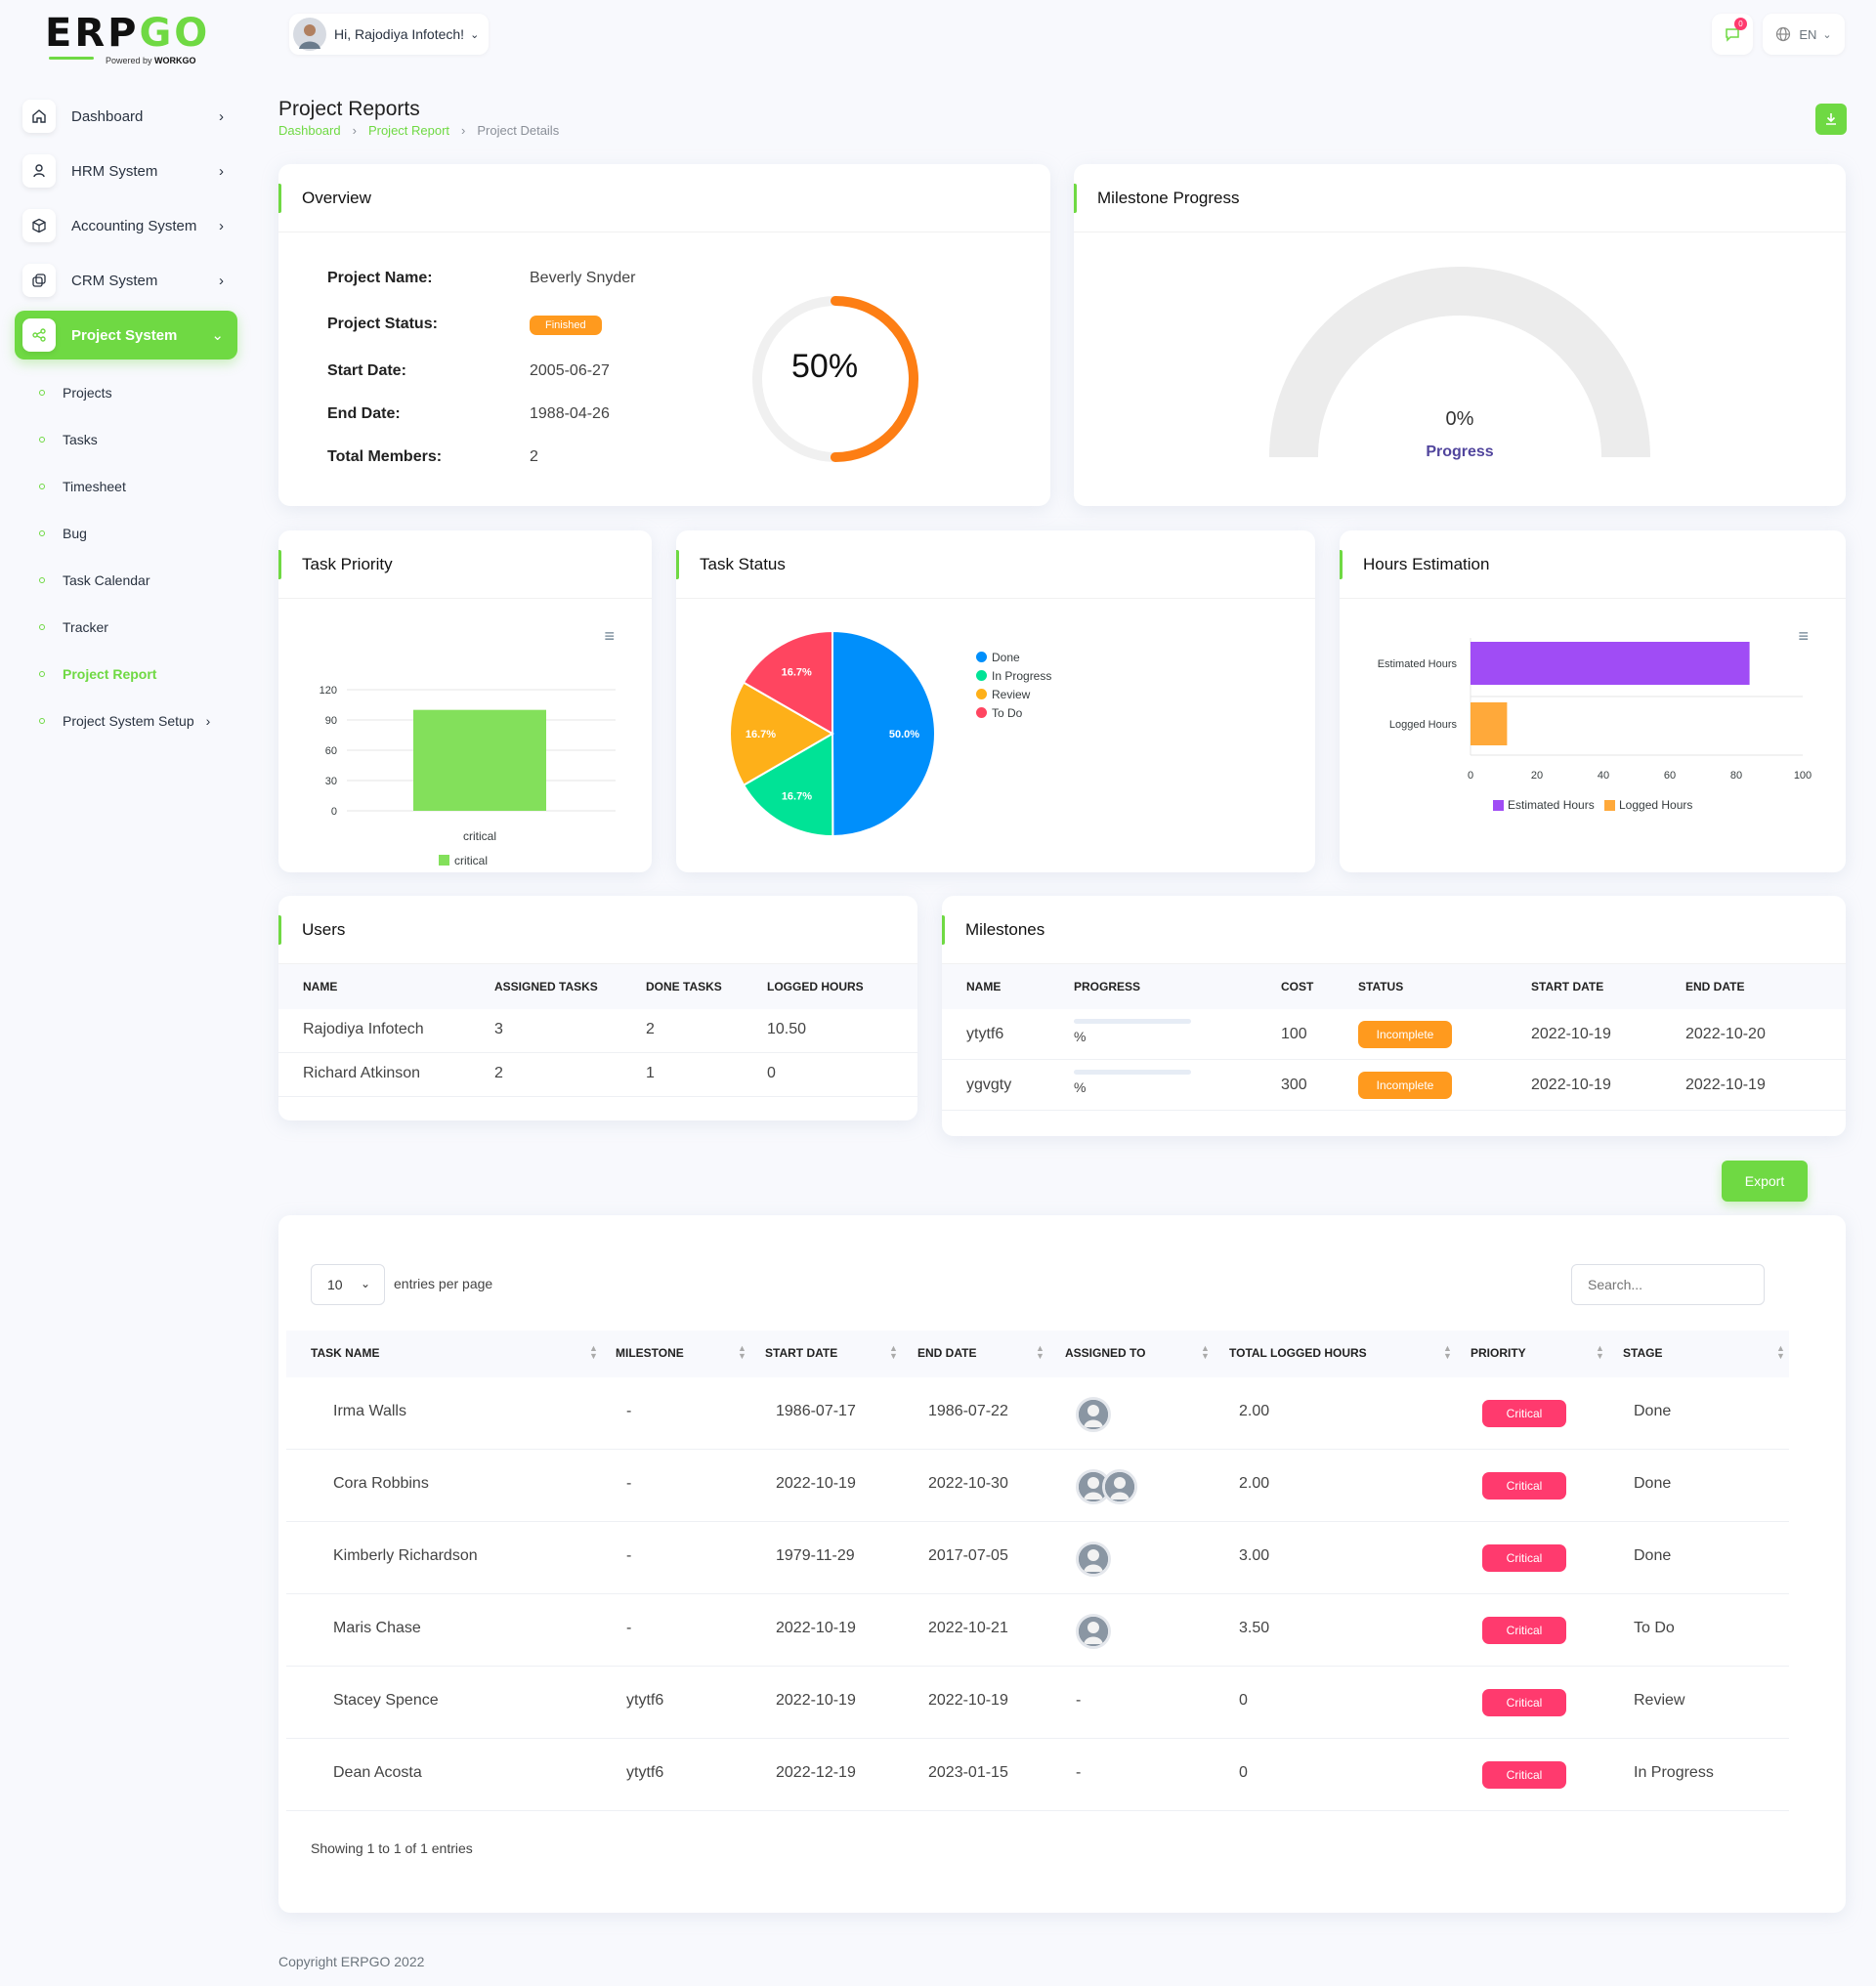  I want to click on share-icon, so click(39, 335).